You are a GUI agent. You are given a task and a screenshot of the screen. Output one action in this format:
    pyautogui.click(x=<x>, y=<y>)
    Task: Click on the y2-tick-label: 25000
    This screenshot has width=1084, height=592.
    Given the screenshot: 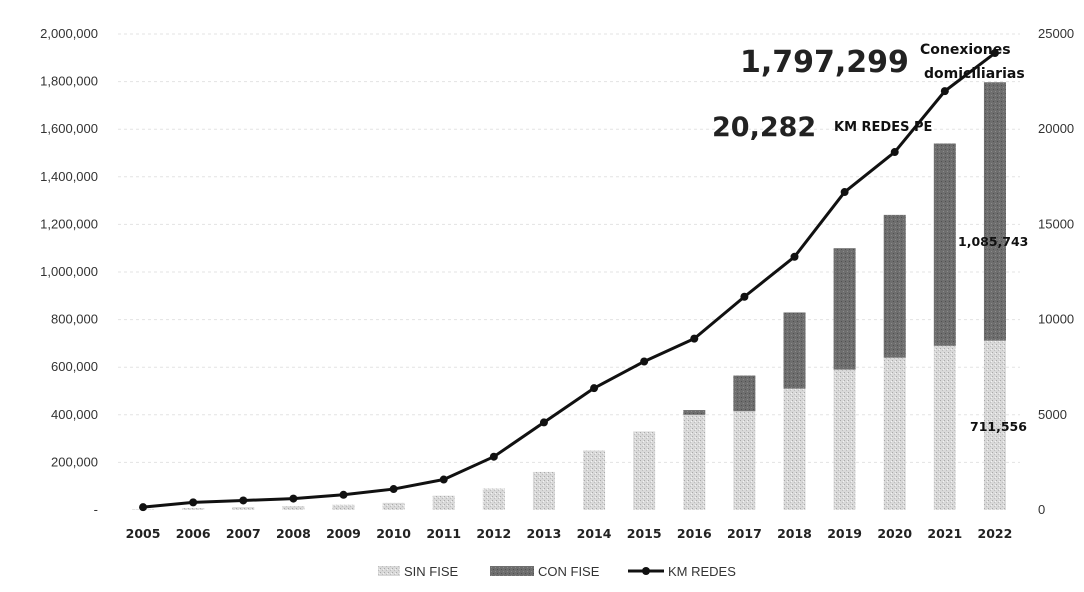 What is the action you would take?
    pyautogui.click(x=1056, y=33)
    